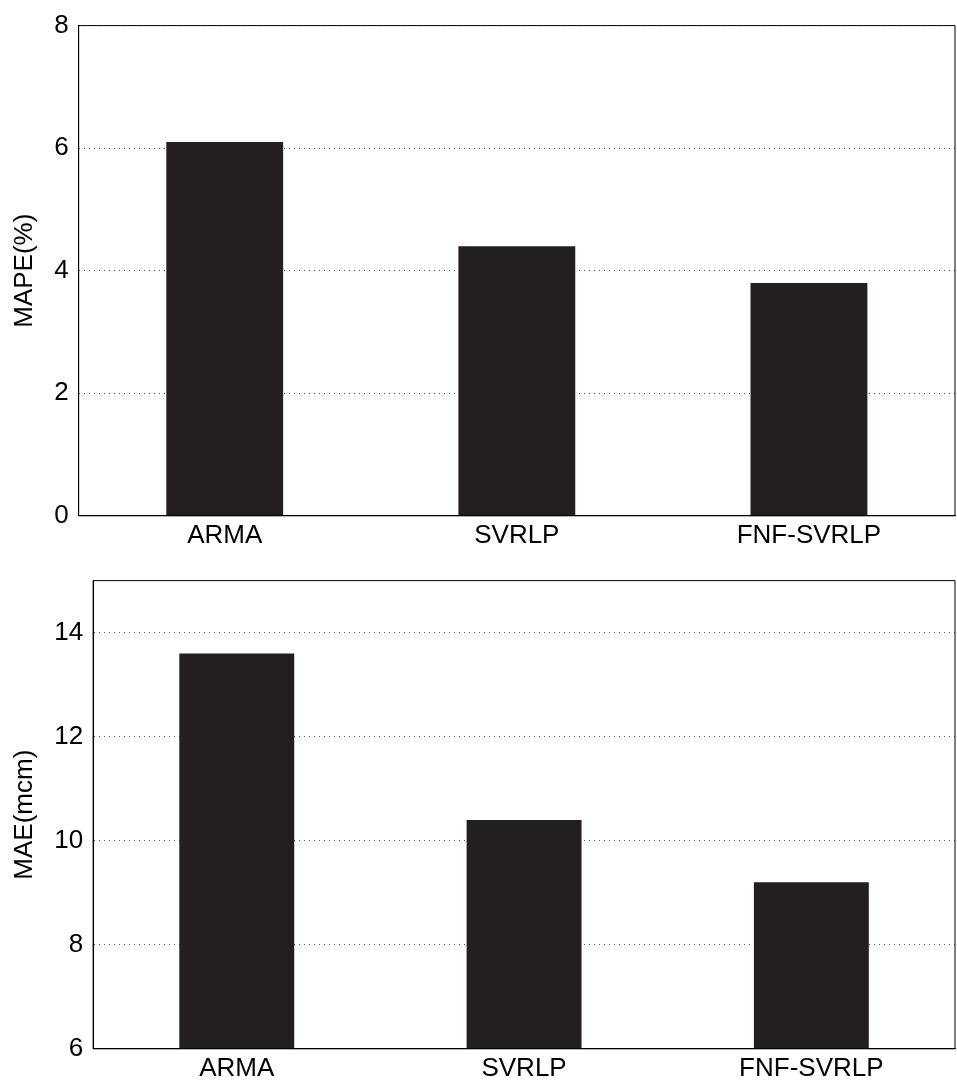 This screenshot has height=1088, width=957. What do you see at coordinates (61, 391) in the screenshot?
I see `y-tick-label: 2` at bounding box center [61, 391].